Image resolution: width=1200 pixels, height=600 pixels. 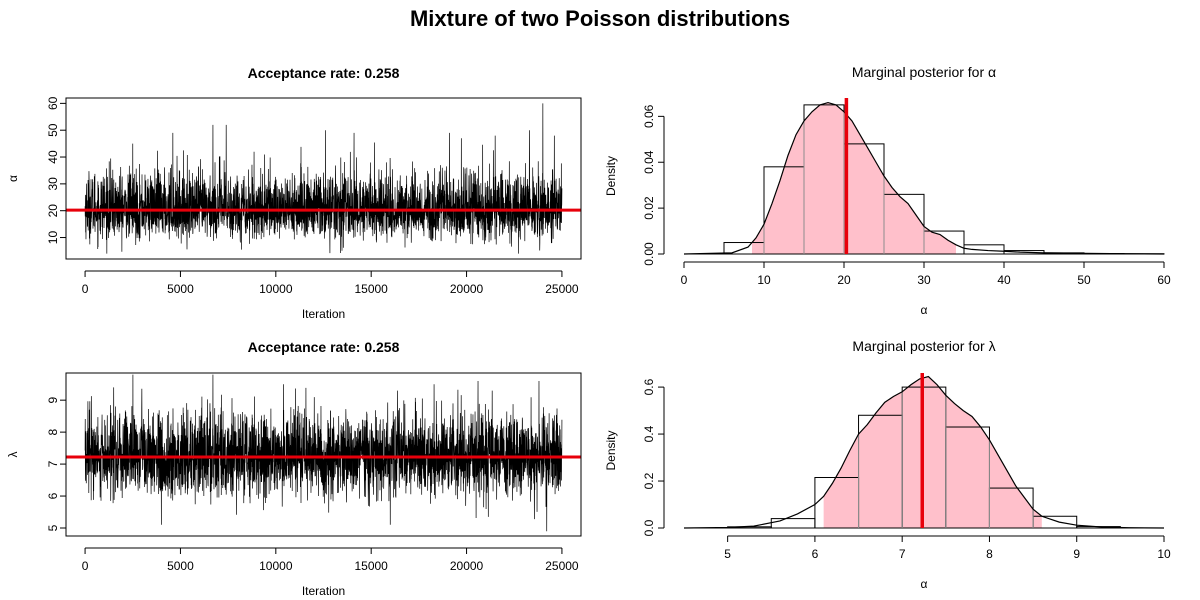 What do you see at coordinates (649, 116) in the screenshot?
I see `y-tick-label: 0.06` at bounding box center [649, 116].